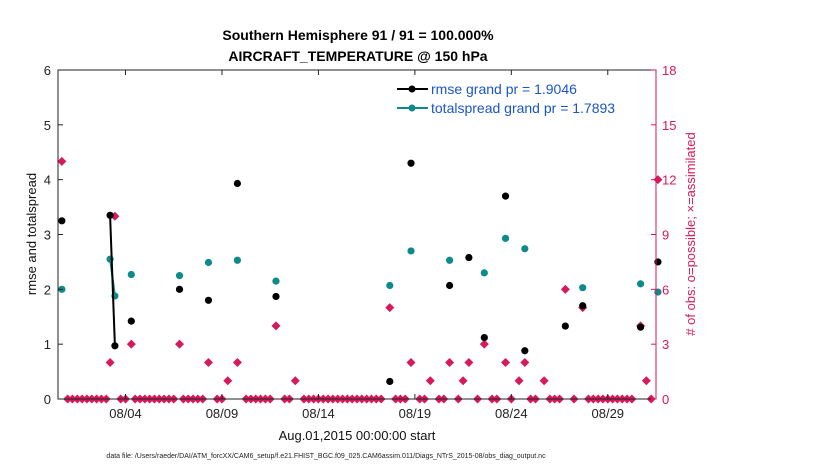  Describe the element at coordinates (47, 70) in the screenshot. I see `y-tick-label-left: 6` at that location.